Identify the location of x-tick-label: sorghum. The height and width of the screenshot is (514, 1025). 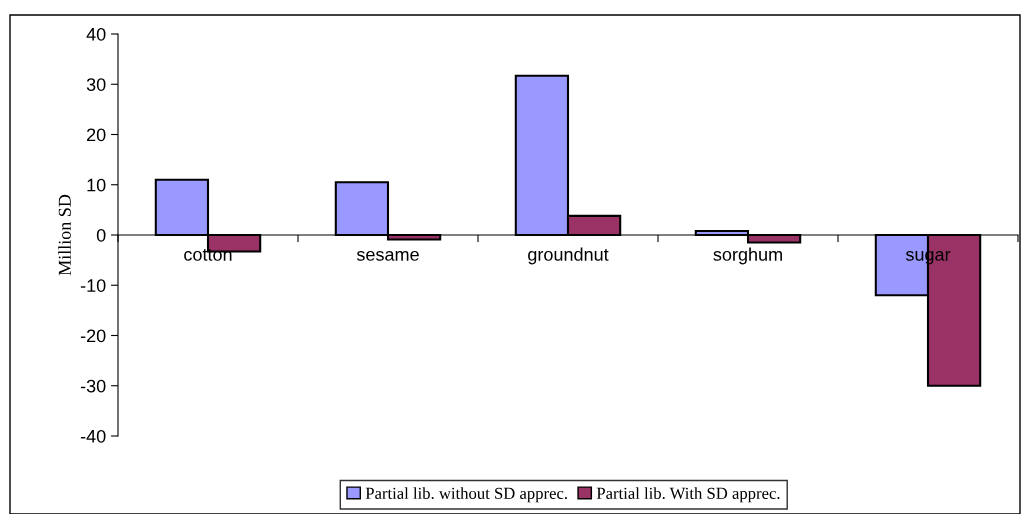
(747, 256).